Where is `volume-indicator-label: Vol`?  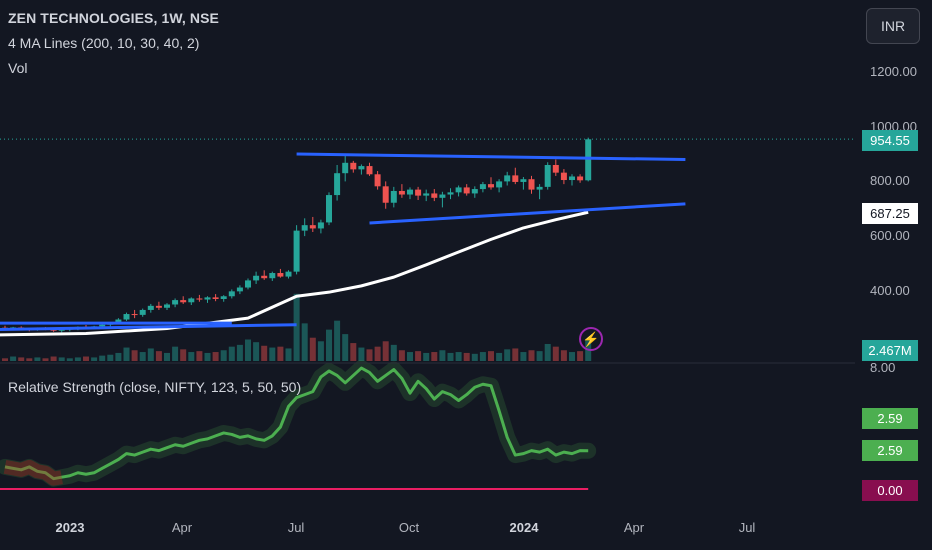 volume-indicator-label: Vol is located at coordinates (18, 68).